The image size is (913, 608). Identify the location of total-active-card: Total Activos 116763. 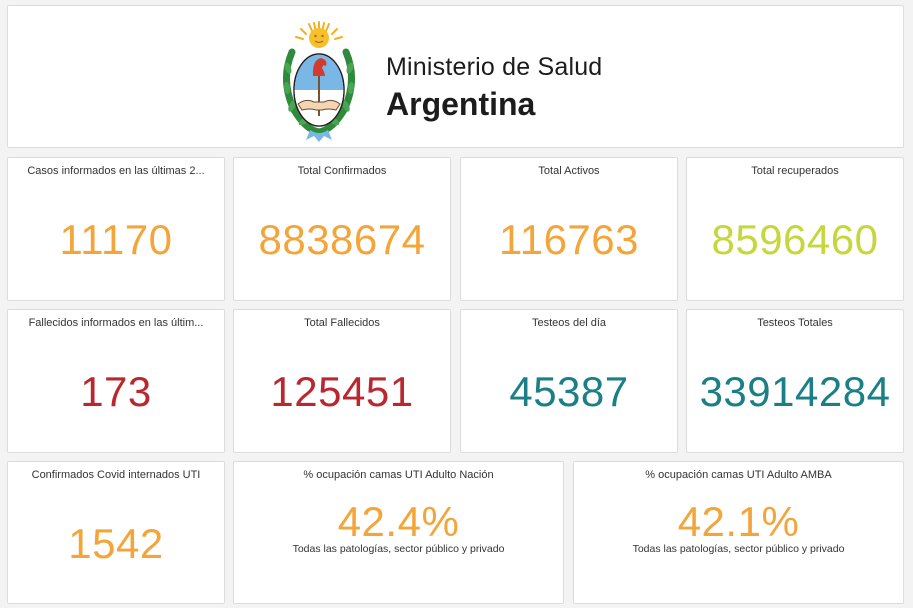
(569, 229).